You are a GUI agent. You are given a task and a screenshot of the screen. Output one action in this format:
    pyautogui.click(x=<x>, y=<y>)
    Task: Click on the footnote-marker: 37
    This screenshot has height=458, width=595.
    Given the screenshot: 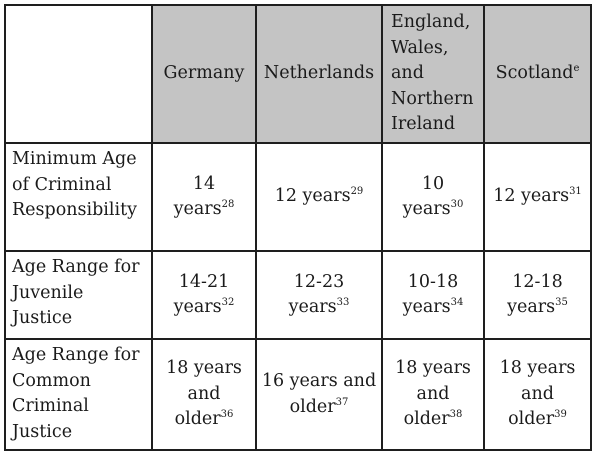 What is the action you would take?
    pyautogui.click(x=342, y=402)
    